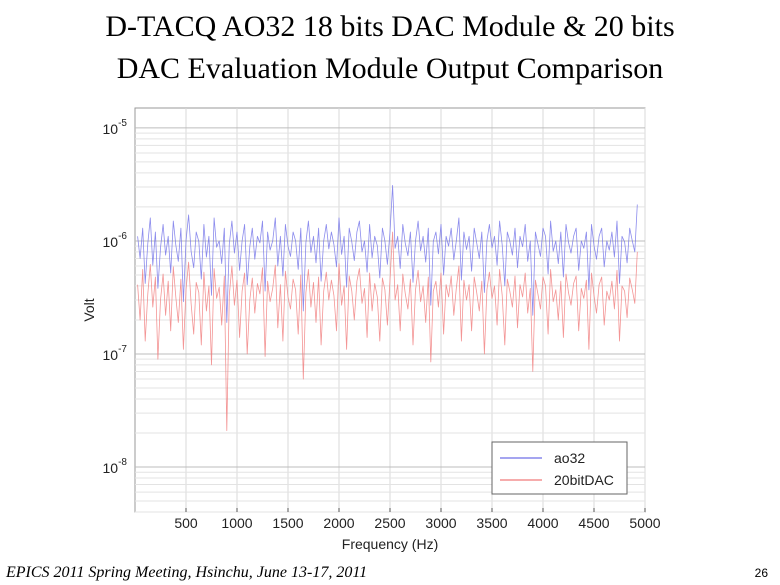 Image resolution: width=780 pixels, height=585 pixels. Describe the element at coordinates (338, 523) in the screenshot. I see `x-tick-label: 2000` at that location.